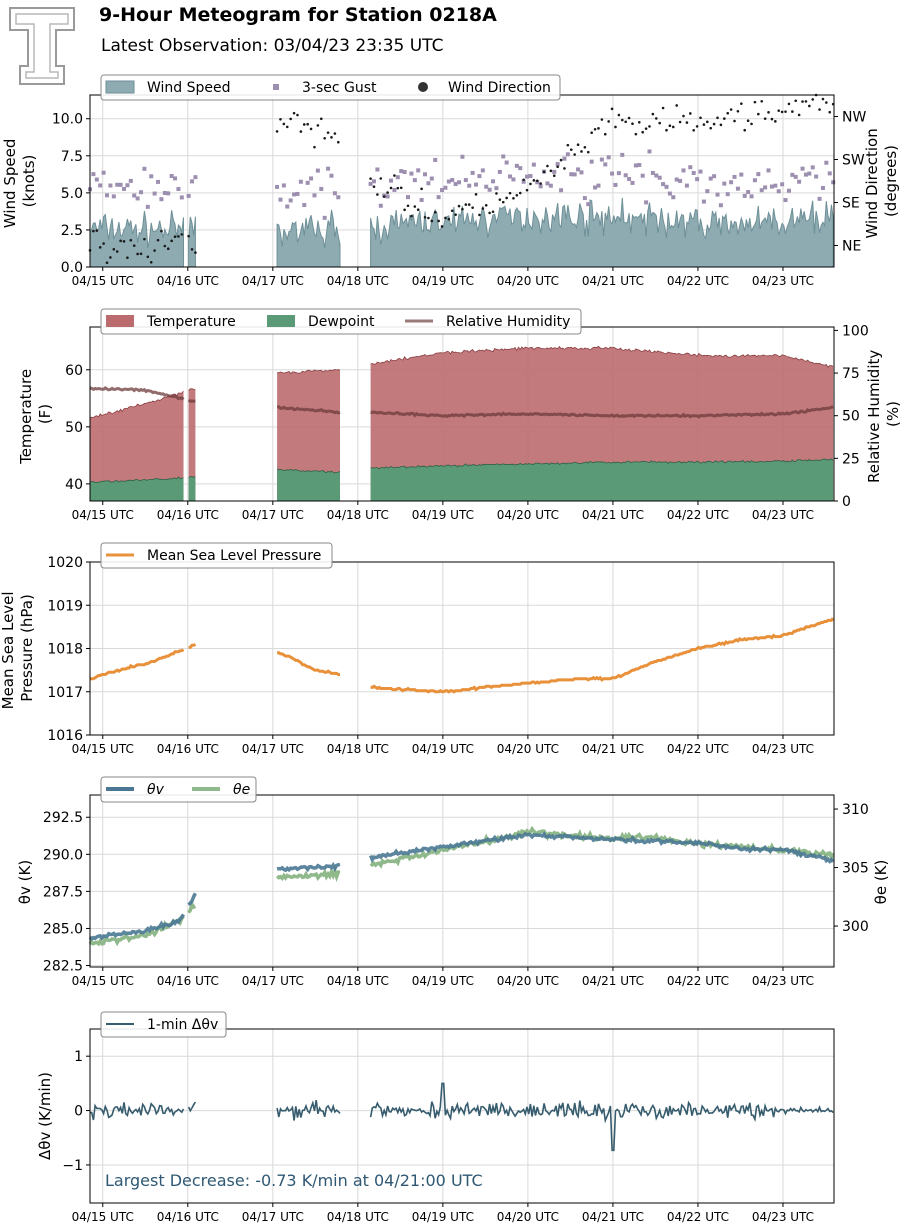 This screenshot has height=1231, width=913. I want to click on wind-ylabel-line1: Wind Speed, so click(10, 184).